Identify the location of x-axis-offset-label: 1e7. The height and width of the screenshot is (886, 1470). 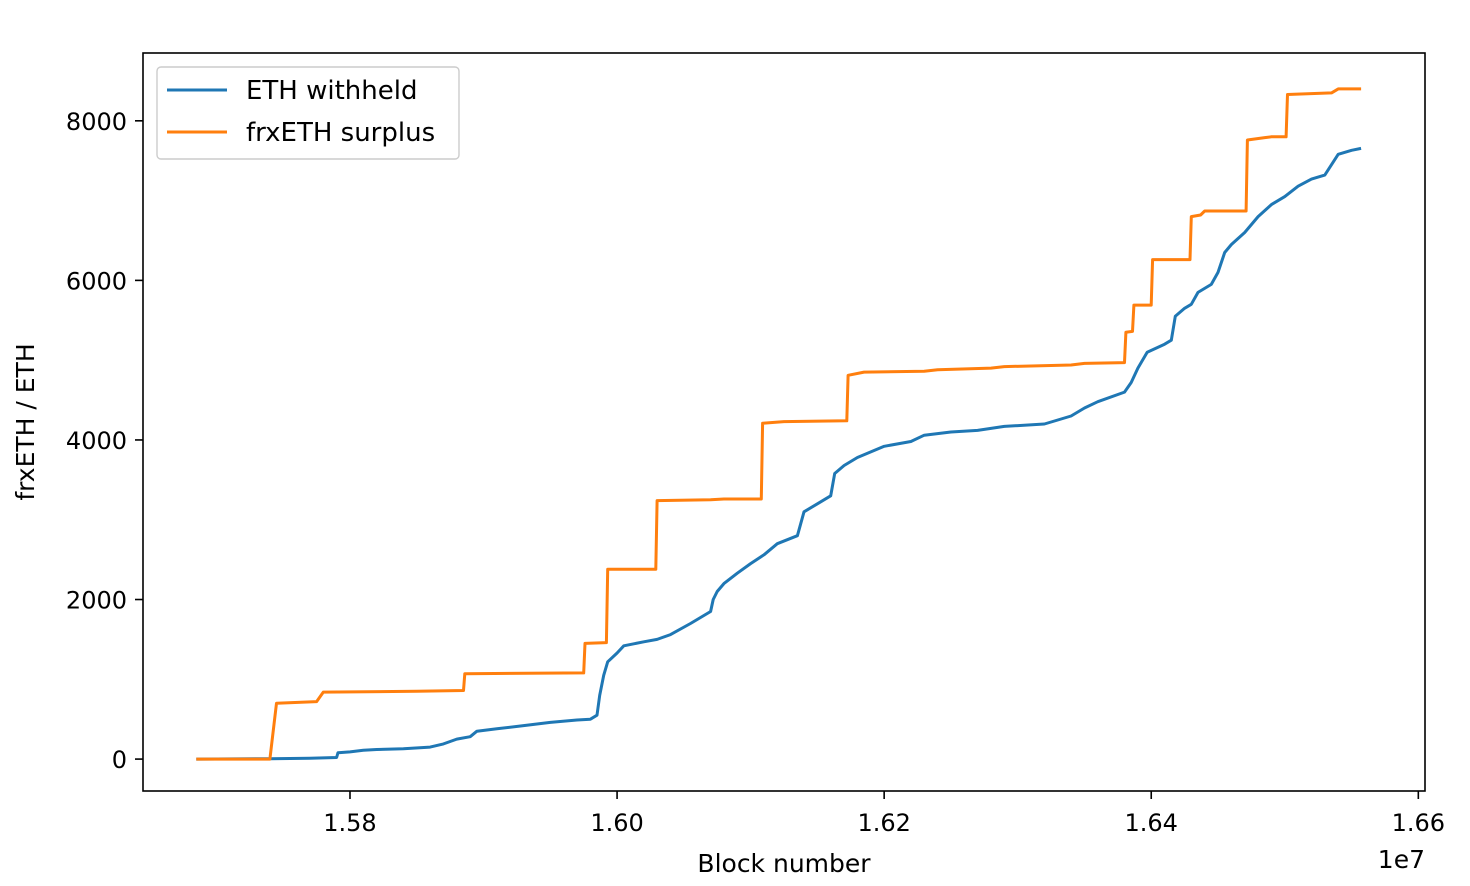
(1401, 859).